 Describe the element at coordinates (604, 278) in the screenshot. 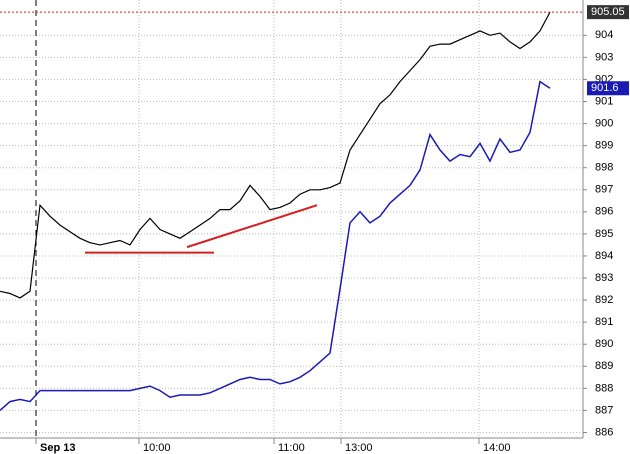

I see `y-tick-label: 893` at that location.